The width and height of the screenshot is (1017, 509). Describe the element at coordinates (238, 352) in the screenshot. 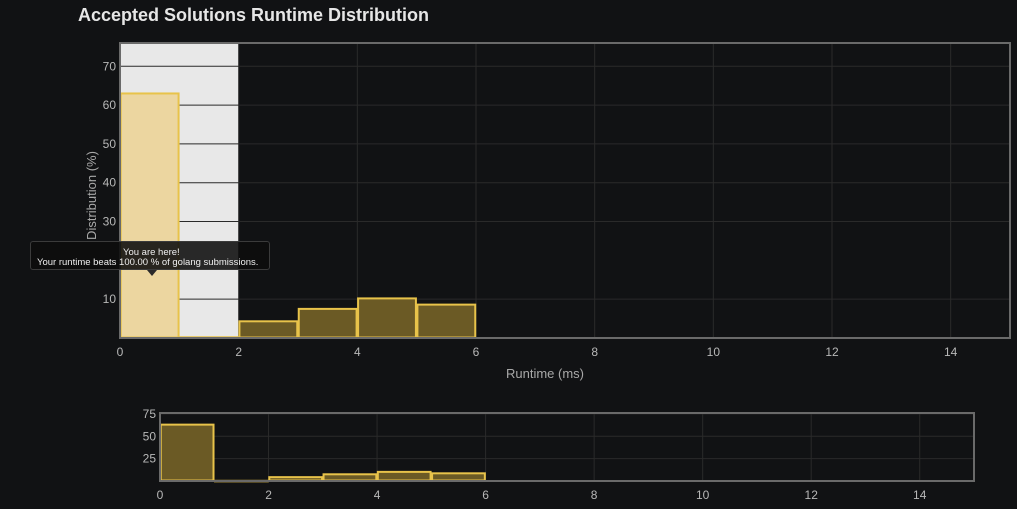

I see `main-x-tick-label: 2` at that location.